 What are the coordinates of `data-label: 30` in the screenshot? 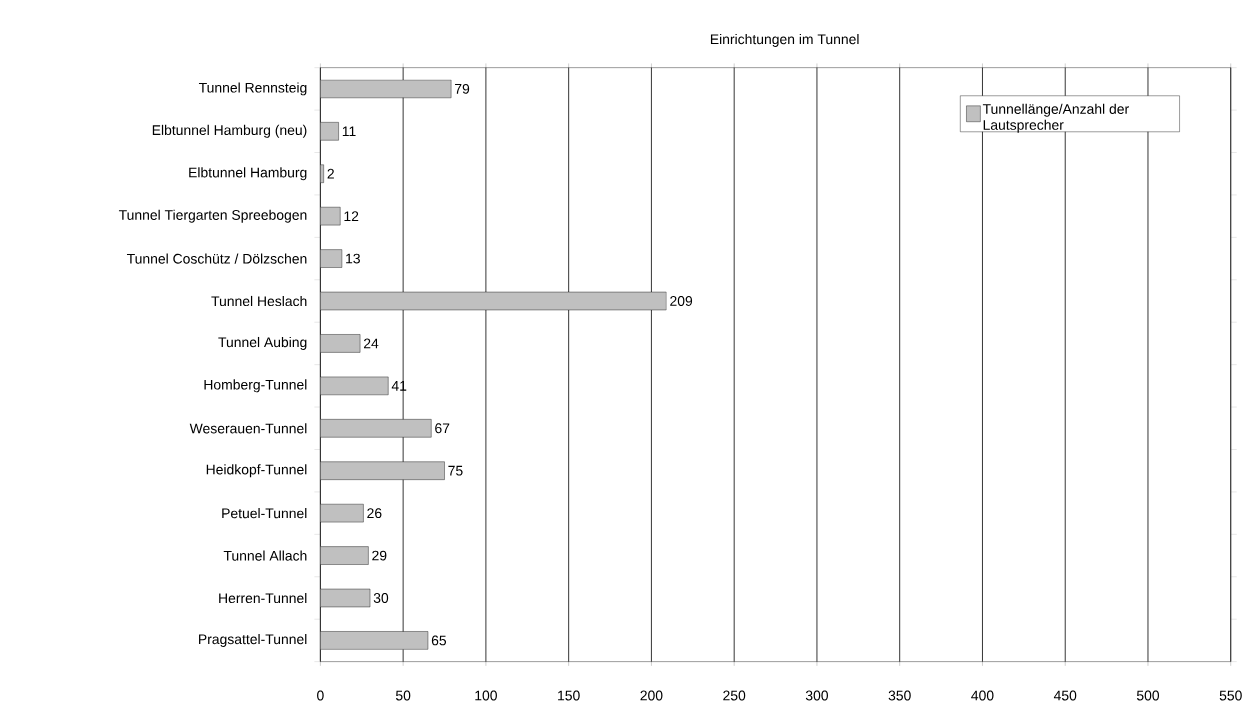 It's located at (381, 597).